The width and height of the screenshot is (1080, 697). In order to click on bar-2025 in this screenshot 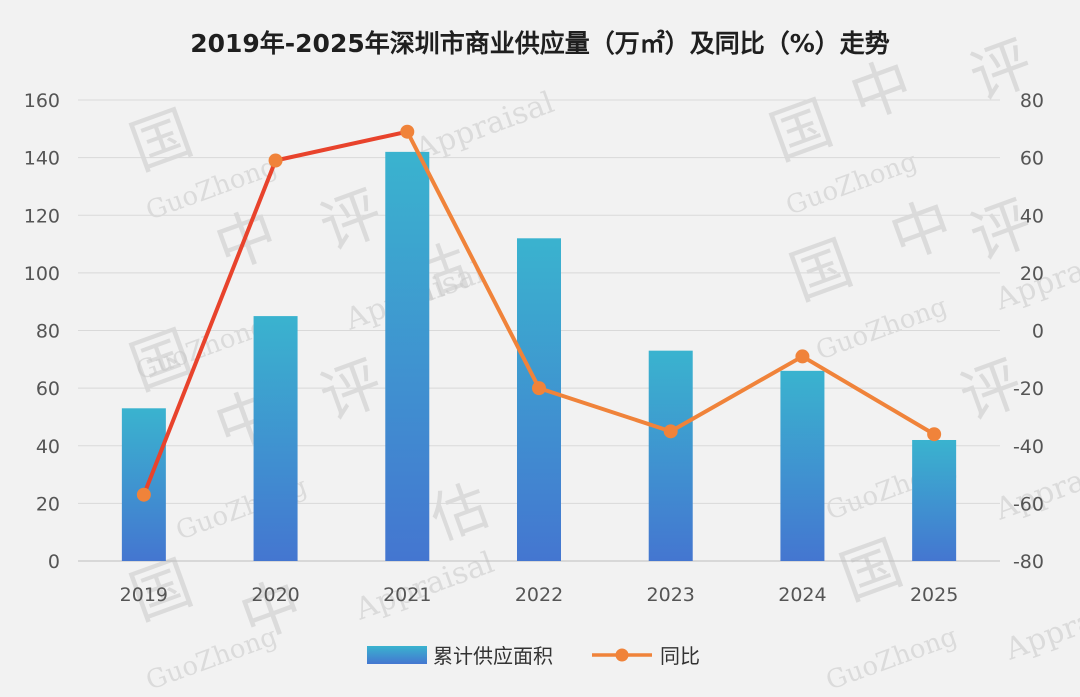, I will do `click(934, 500)`.